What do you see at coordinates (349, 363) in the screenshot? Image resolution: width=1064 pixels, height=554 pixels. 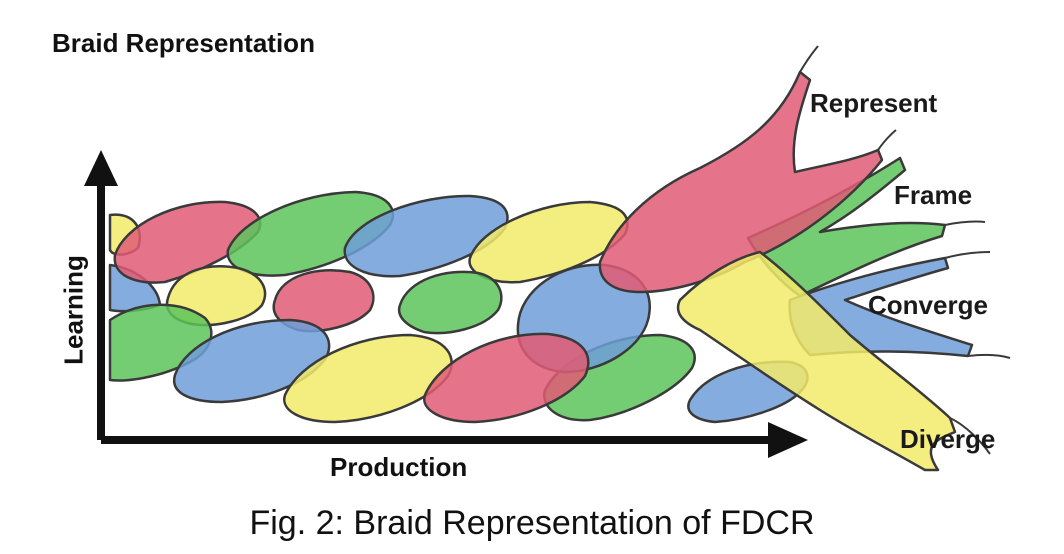 I see `braid-front-layer` at bounding box center [349, 363].